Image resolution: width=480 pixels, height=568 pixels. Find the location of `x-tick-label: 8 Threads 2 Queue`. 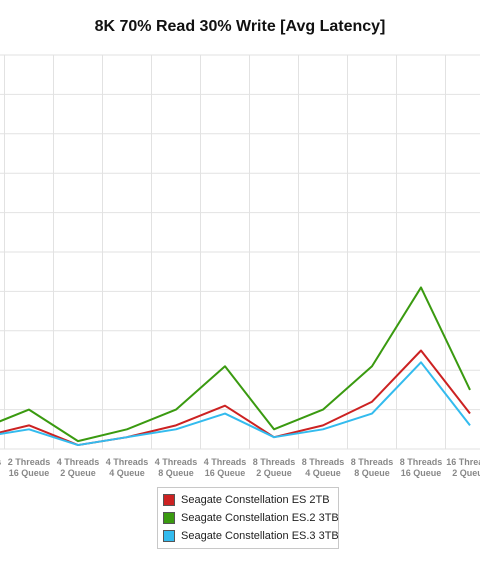

x-tick-label: 8 Threads 2 Queue is located at coordinates (274, 467).